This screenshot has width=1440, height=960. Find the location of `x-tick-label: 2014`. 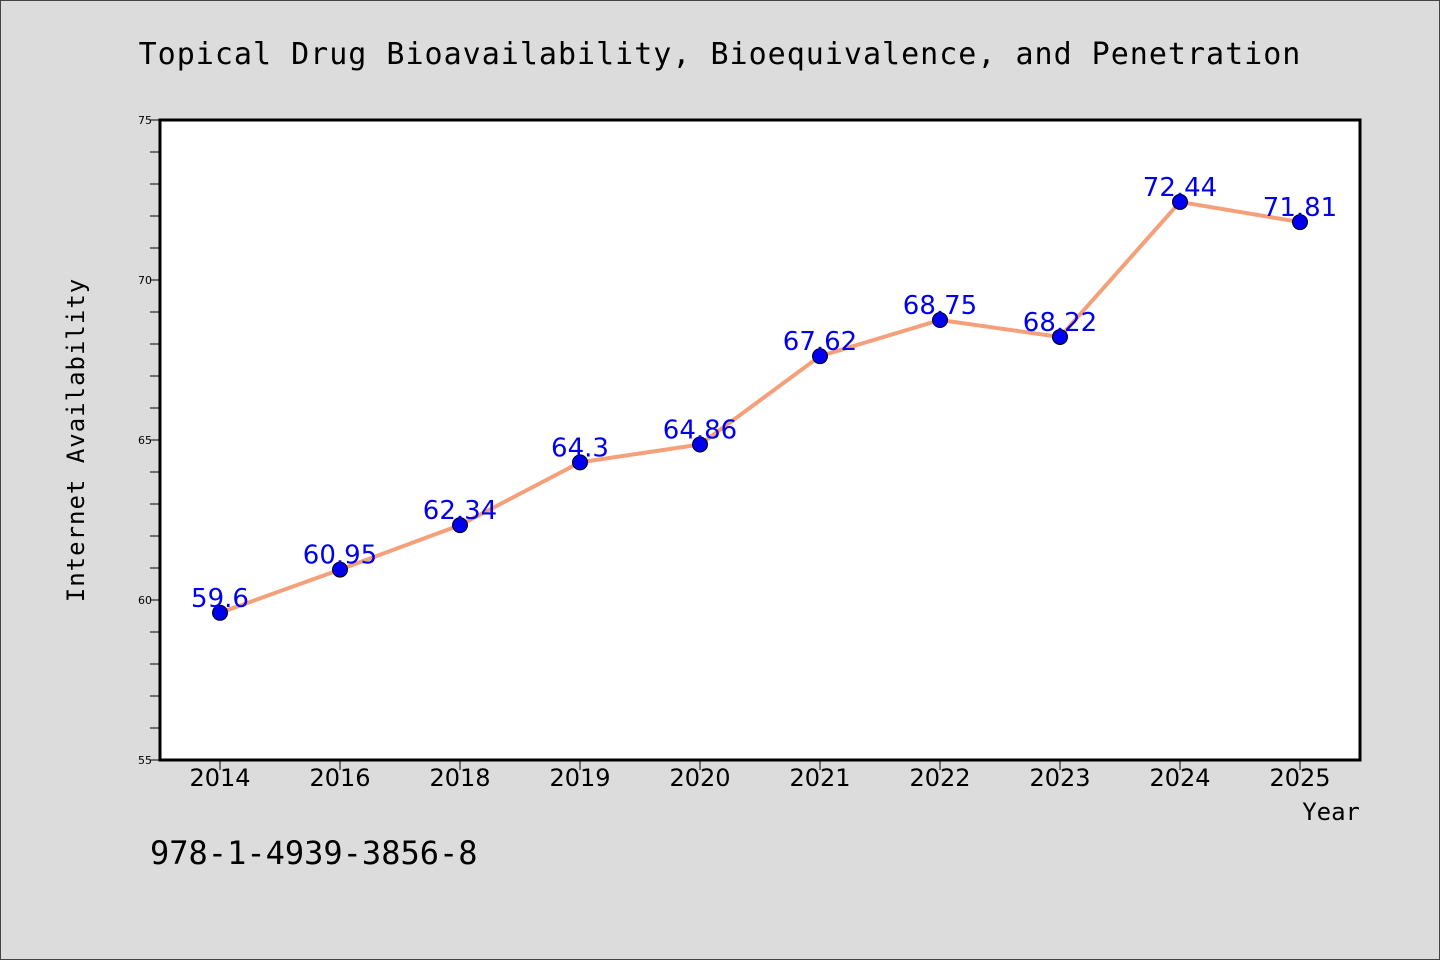

x-tick-label: 2014 is located at coordinates (219, 778).